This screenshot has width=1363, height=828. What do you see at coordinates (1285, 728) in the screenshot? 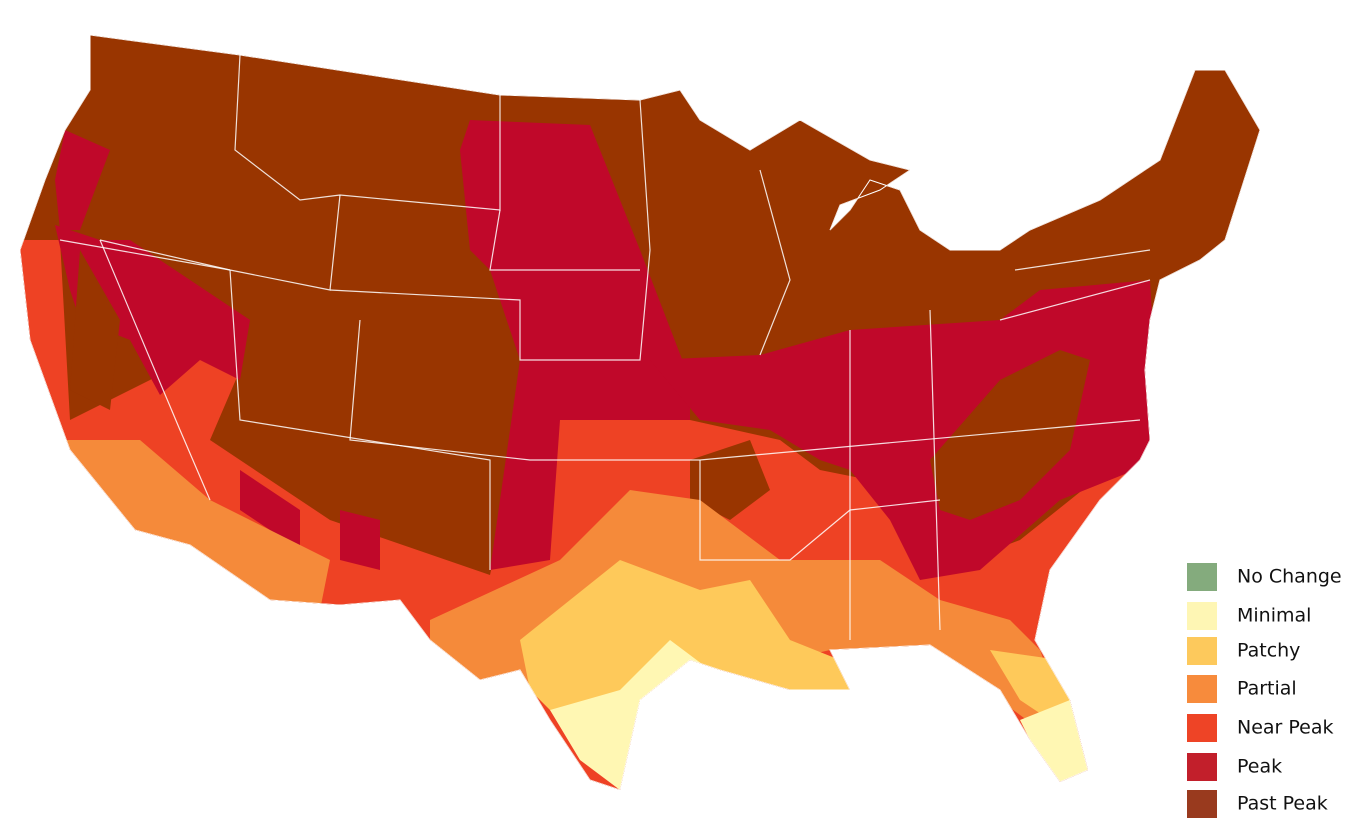
I see `legend-label: Near Peak` at bounding box center [1285, 728].